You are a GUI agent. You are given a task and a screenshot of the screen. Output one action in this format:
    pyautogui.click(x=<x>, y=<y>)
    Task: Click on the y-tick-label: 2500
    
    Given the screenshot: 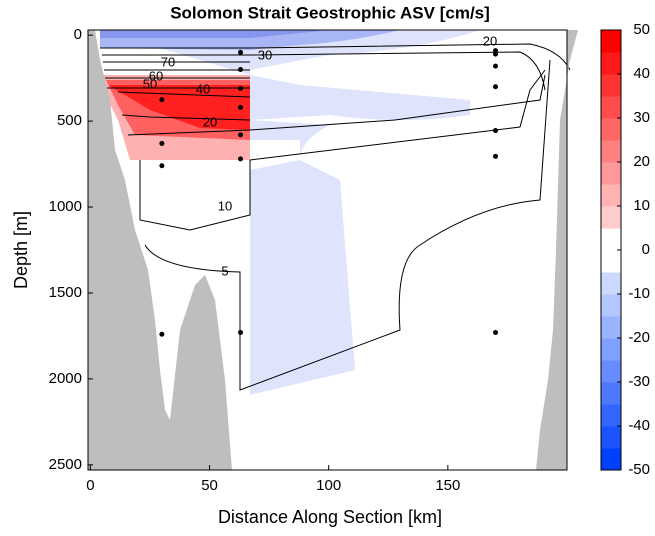 What is the action you would take?
    pyautogui.click(x=65, y=464)
    